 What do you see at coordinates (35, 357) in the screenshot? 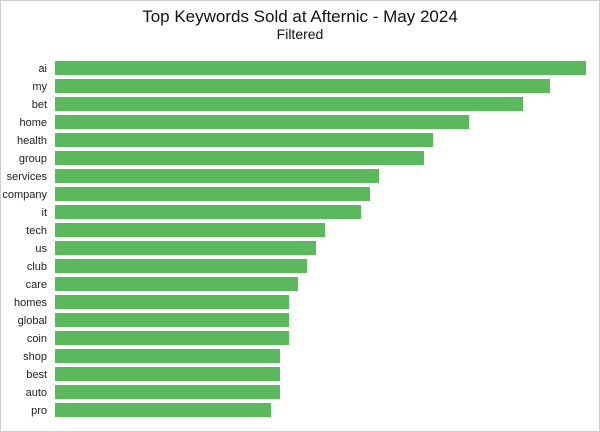
I see `category-label-shop: shop` at bounding box center [35, 357].